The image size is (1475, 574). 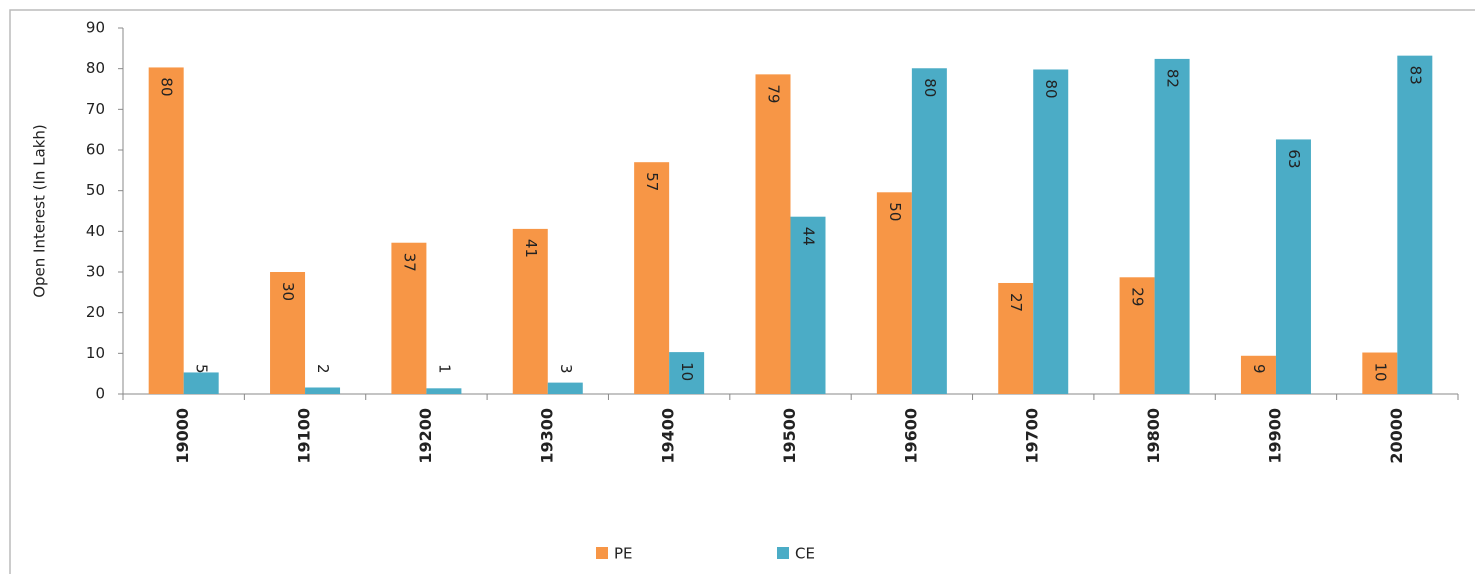 What do you see at coordinates (623, 554) in the screenshot?
I see `legend-label: PE` at bounding box center [623, 554].